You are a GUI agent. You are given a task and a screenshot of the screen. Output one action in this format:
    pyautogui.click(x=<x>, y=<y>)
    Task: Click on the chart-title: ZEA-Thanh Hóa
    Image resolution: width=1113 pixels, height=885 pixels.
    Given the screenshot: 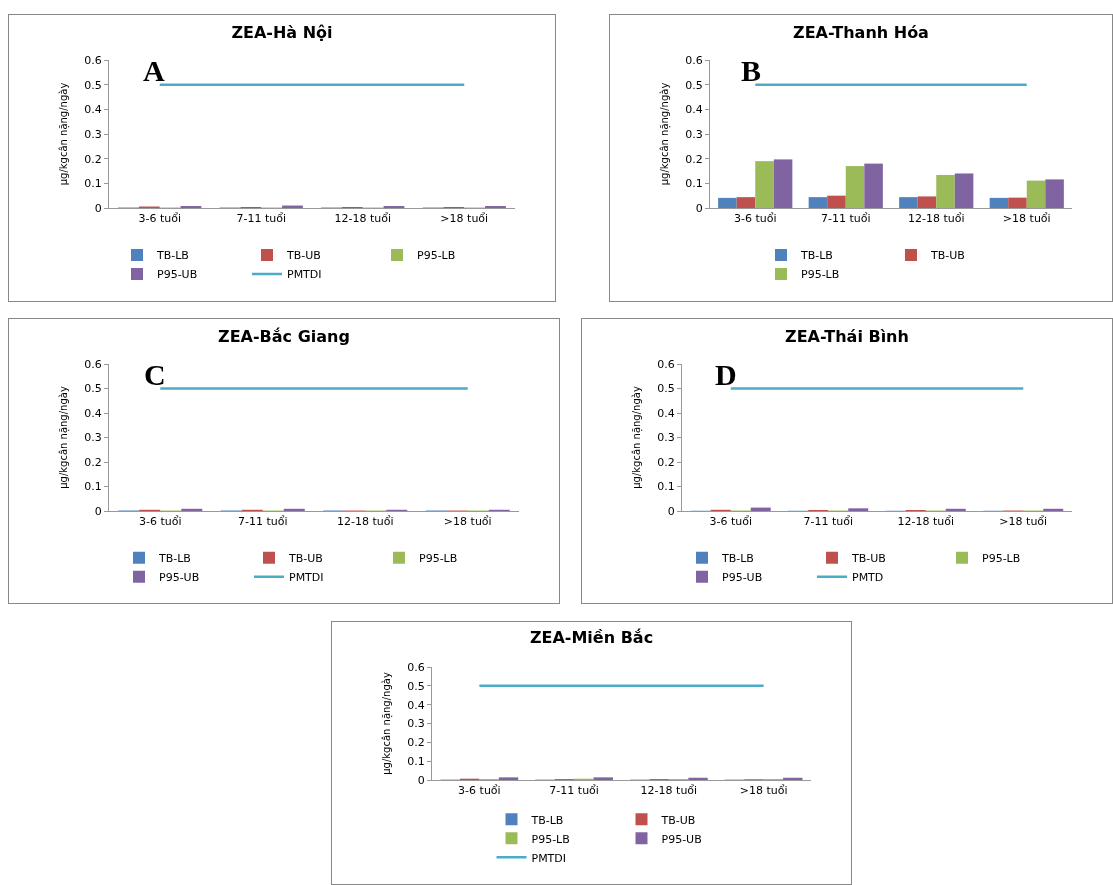 What is the action you would take?
    pyautogui.click(x=861, y=32)
    